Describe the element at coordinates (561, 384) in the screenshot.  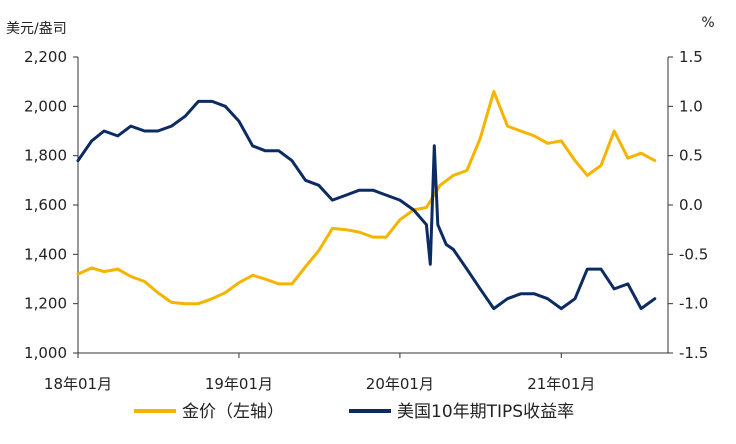
I see `x-tick-label: 21年01月` at that location.